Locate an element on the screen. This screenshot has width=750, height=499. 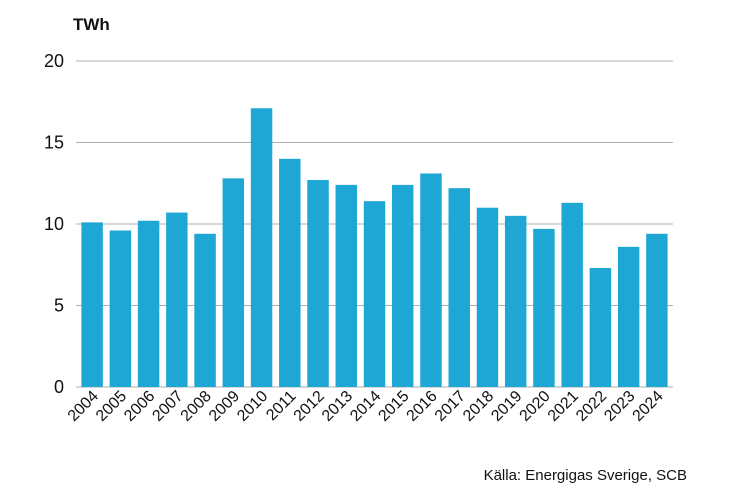
bar-2017 is located at coordinates (459, 287).